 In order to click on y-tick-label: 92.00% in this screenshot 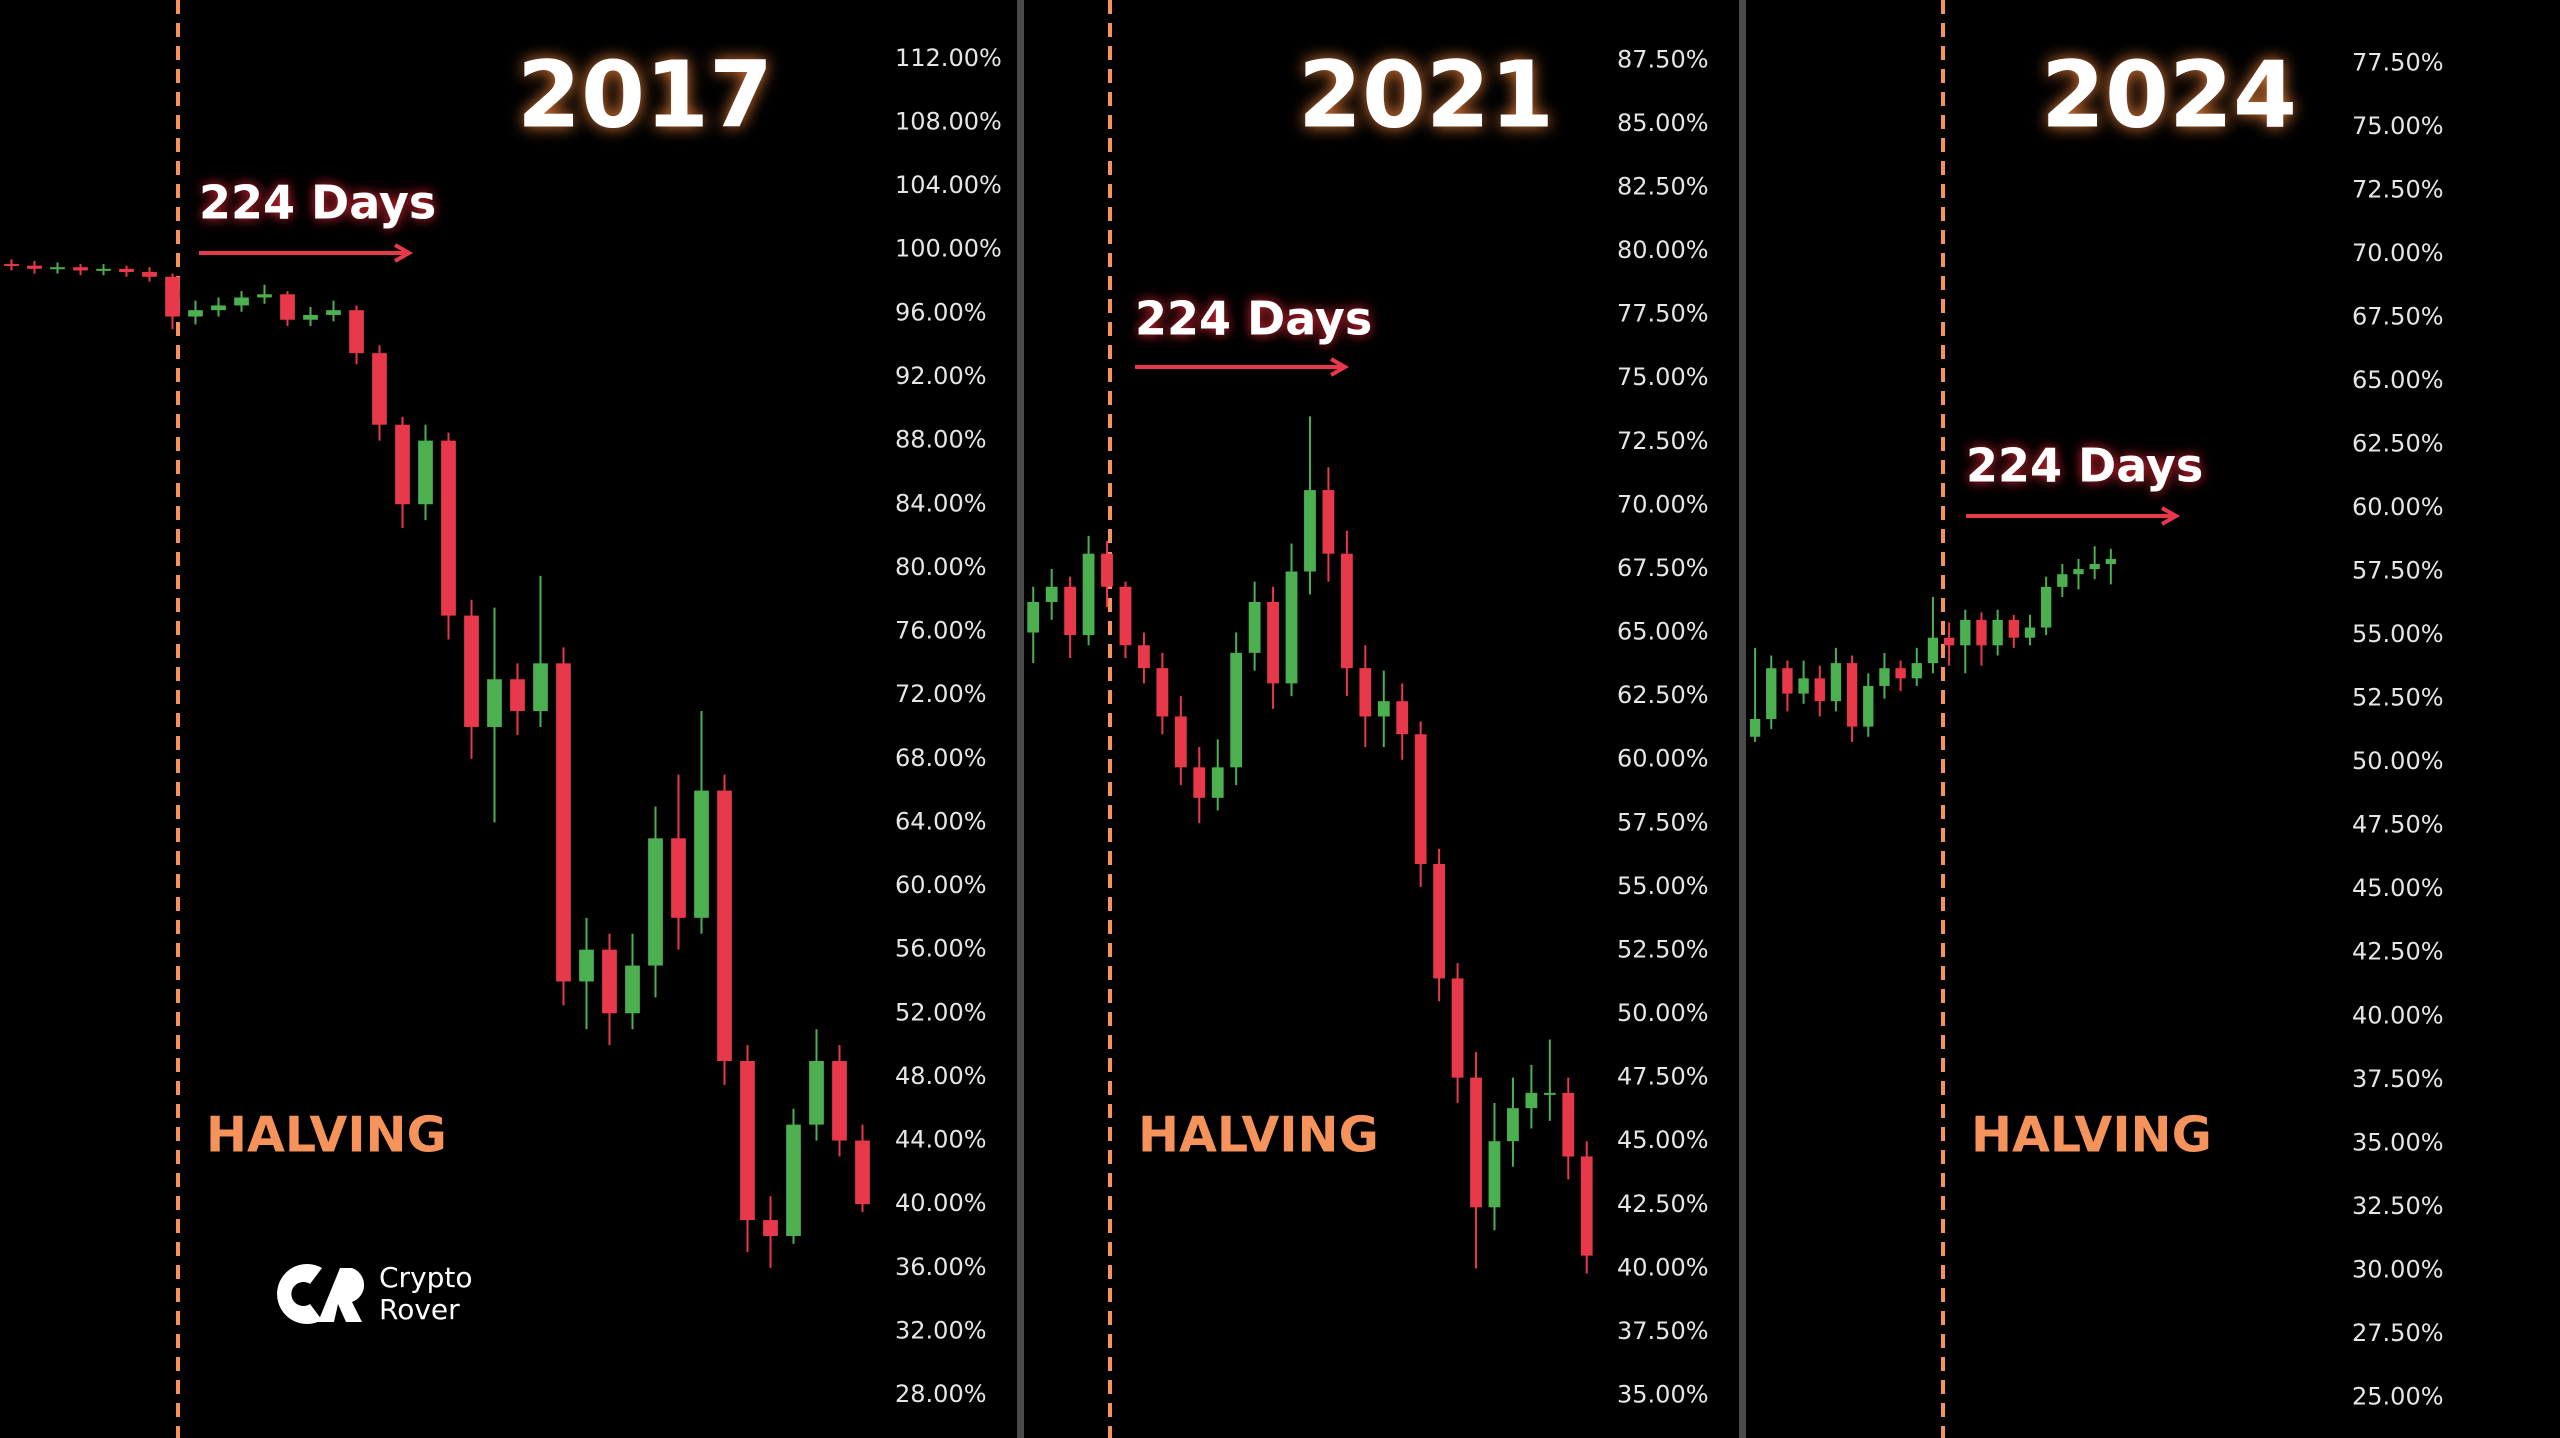, I will do `click(941, 376)`.